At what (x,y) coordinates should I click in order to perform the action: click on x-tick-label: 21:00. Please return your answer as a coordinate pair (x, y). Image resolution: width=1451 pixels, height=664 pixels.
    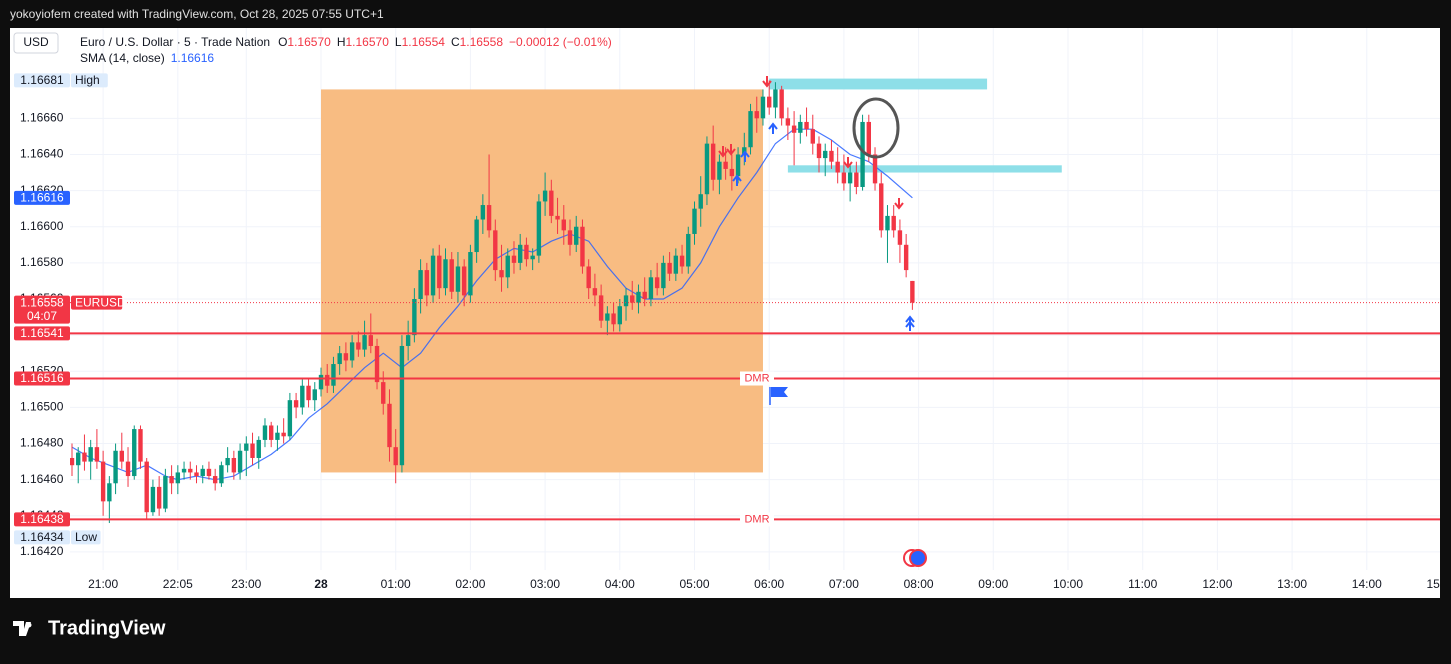
    Looking at the image, I should click on (103, 584).